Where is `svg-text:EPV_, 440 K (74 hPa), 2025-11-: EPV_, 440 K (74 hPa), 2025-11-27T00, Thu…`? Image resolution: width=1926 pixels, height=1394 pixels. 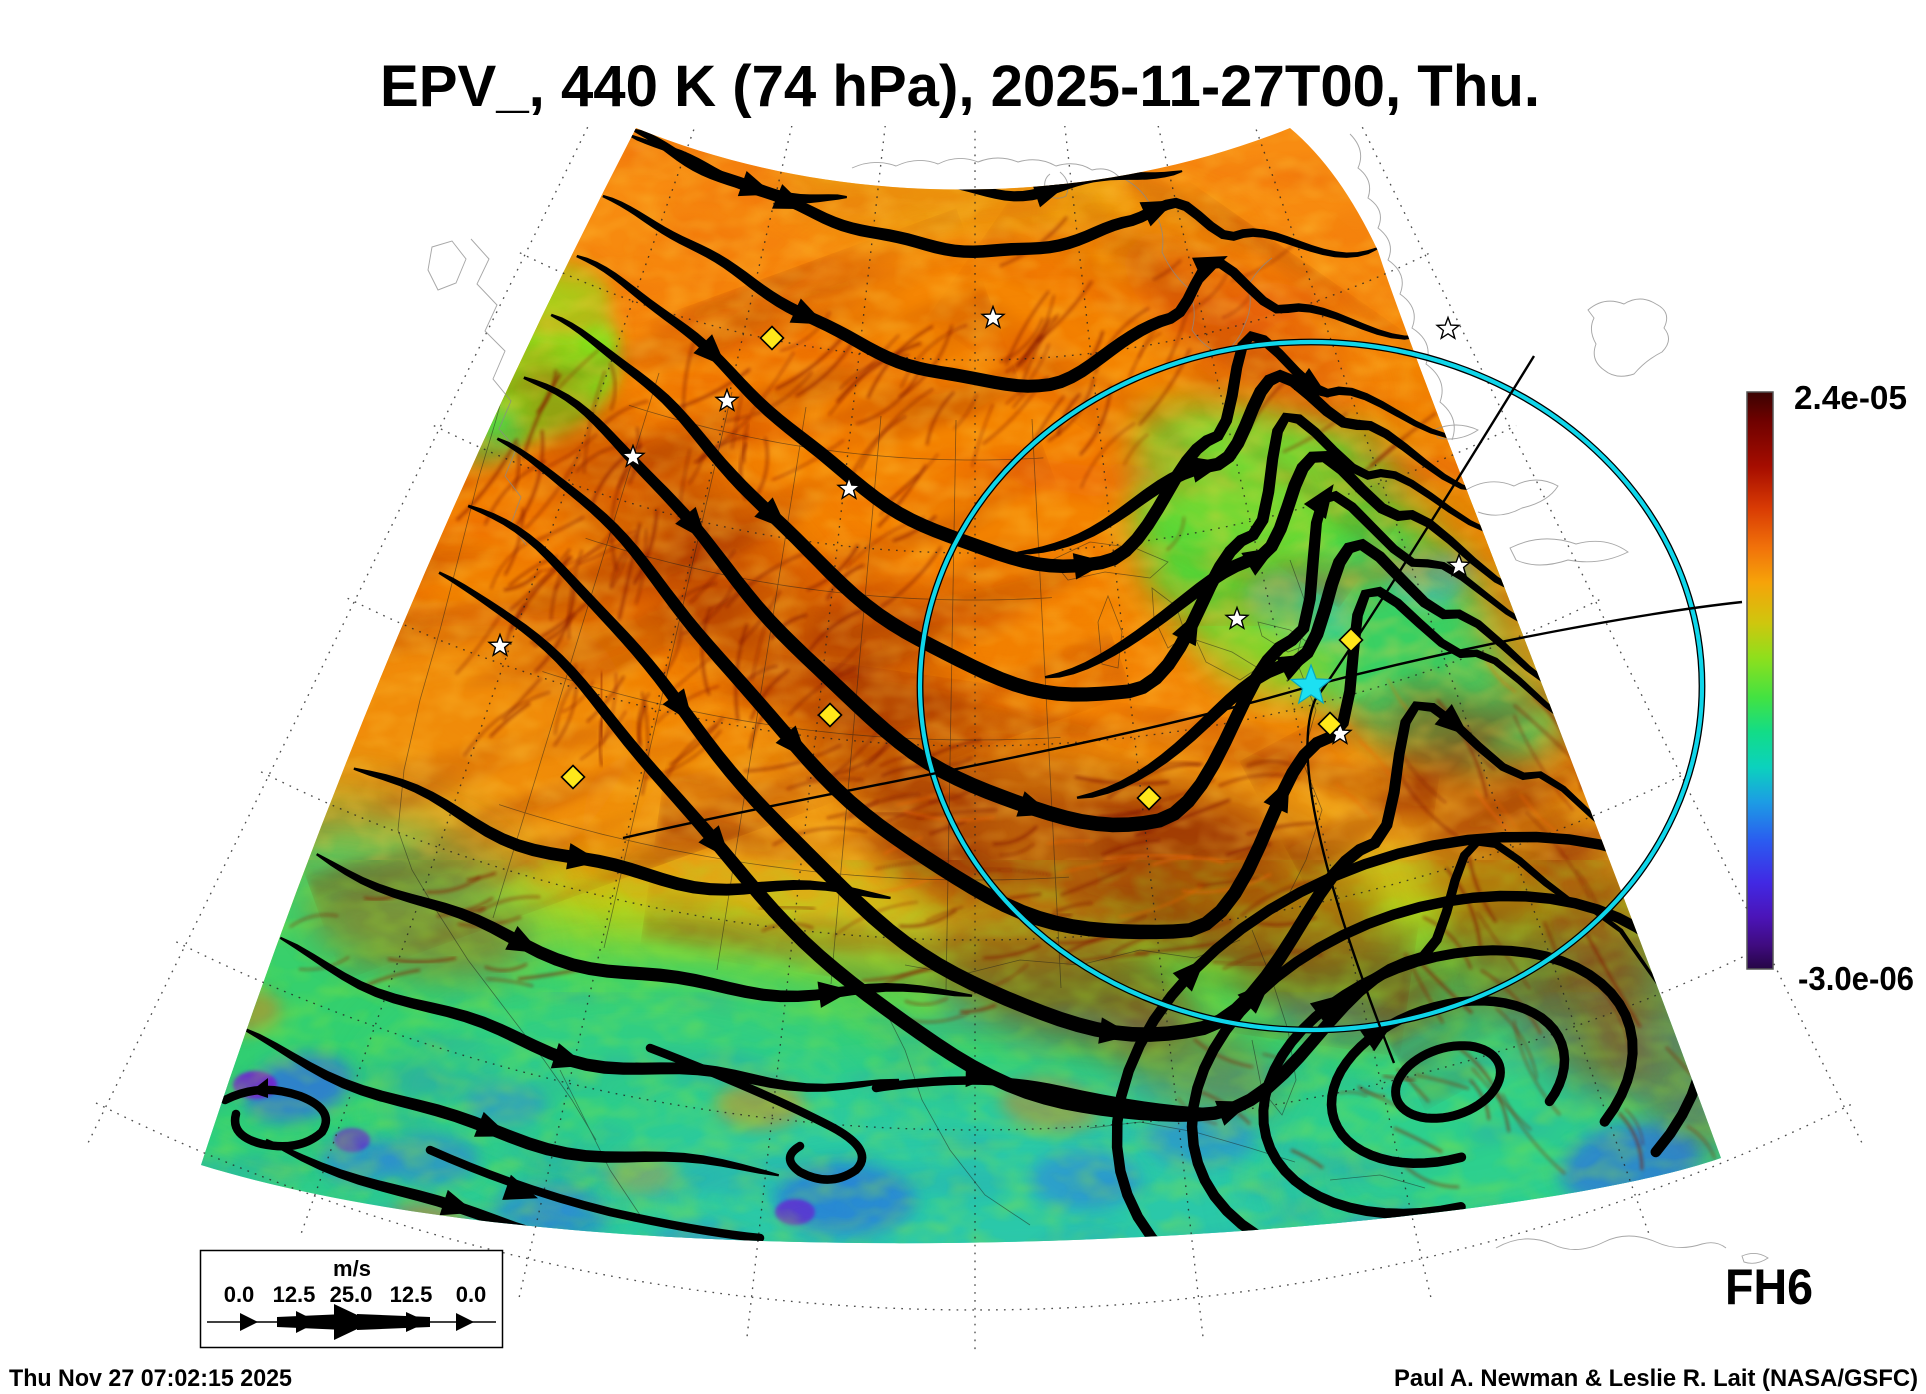 svg-text:EPV_, 440 K (74 hPa), 2025-11-: EPV_, 440 K (74 hPa), 2025-11-27T00, Thu… is located at coordinates (960, 86).